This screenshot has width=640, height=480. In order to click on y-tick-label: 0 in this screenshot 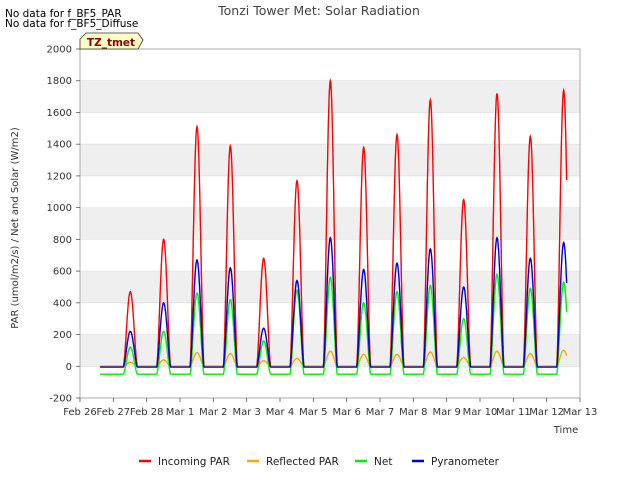, I will do `click(69, 367)`.